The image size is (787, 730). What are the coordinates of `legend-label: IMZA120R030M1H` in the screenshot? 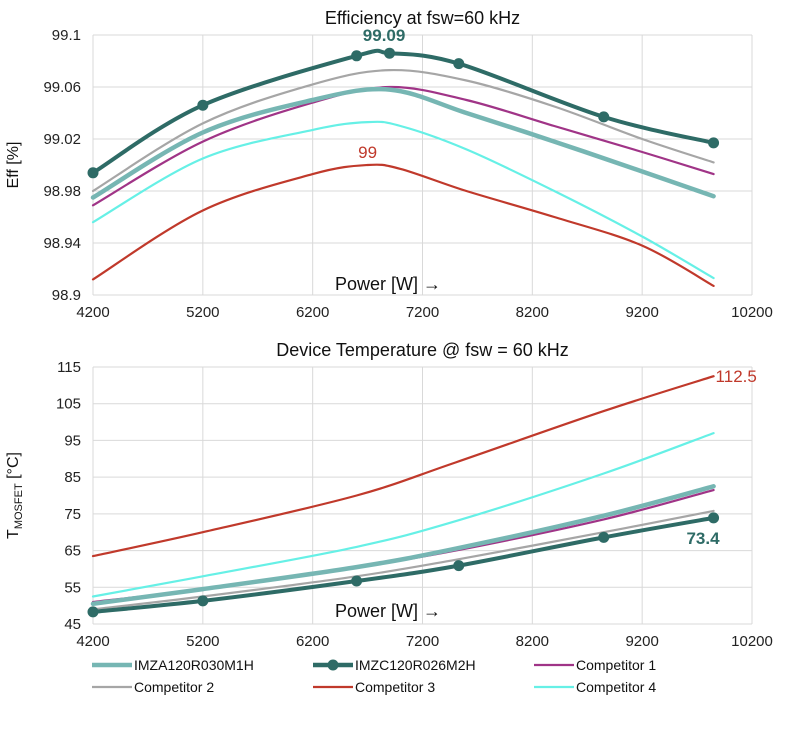 It's located at (194, 665).